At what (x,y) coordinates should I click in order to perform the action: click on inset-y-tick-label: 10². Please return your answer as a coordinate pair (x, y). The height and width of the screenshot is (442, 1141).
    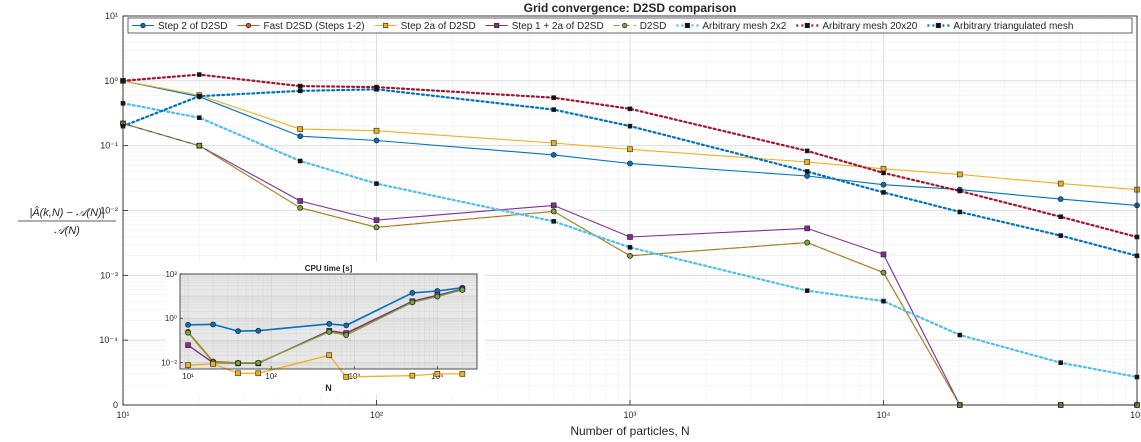
    Looking at the image, I should click on (171, 274).